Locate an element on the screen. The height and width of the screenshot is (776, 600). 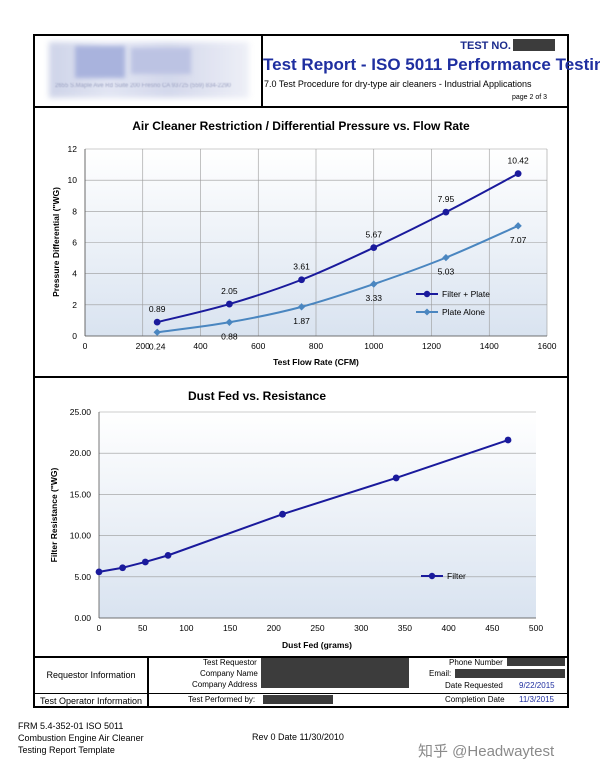
row-divider is located at coordinates (357, 693).